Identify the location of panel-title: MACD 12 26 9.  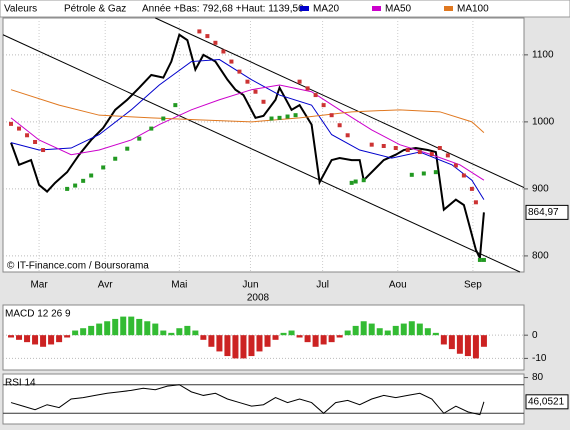
(38, 314).